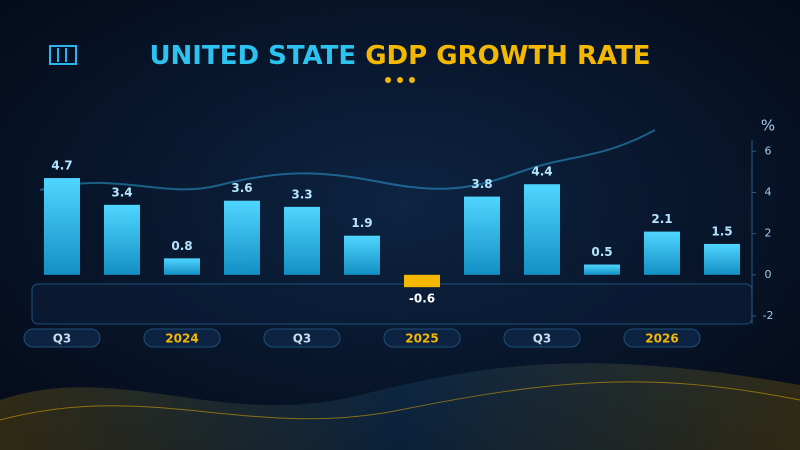 This screenshot has height=450, width=800. What do you see at coordinates (241, 188) in the screenshot?
I see `value-label: 3.6` at bounding box center [241, 188].